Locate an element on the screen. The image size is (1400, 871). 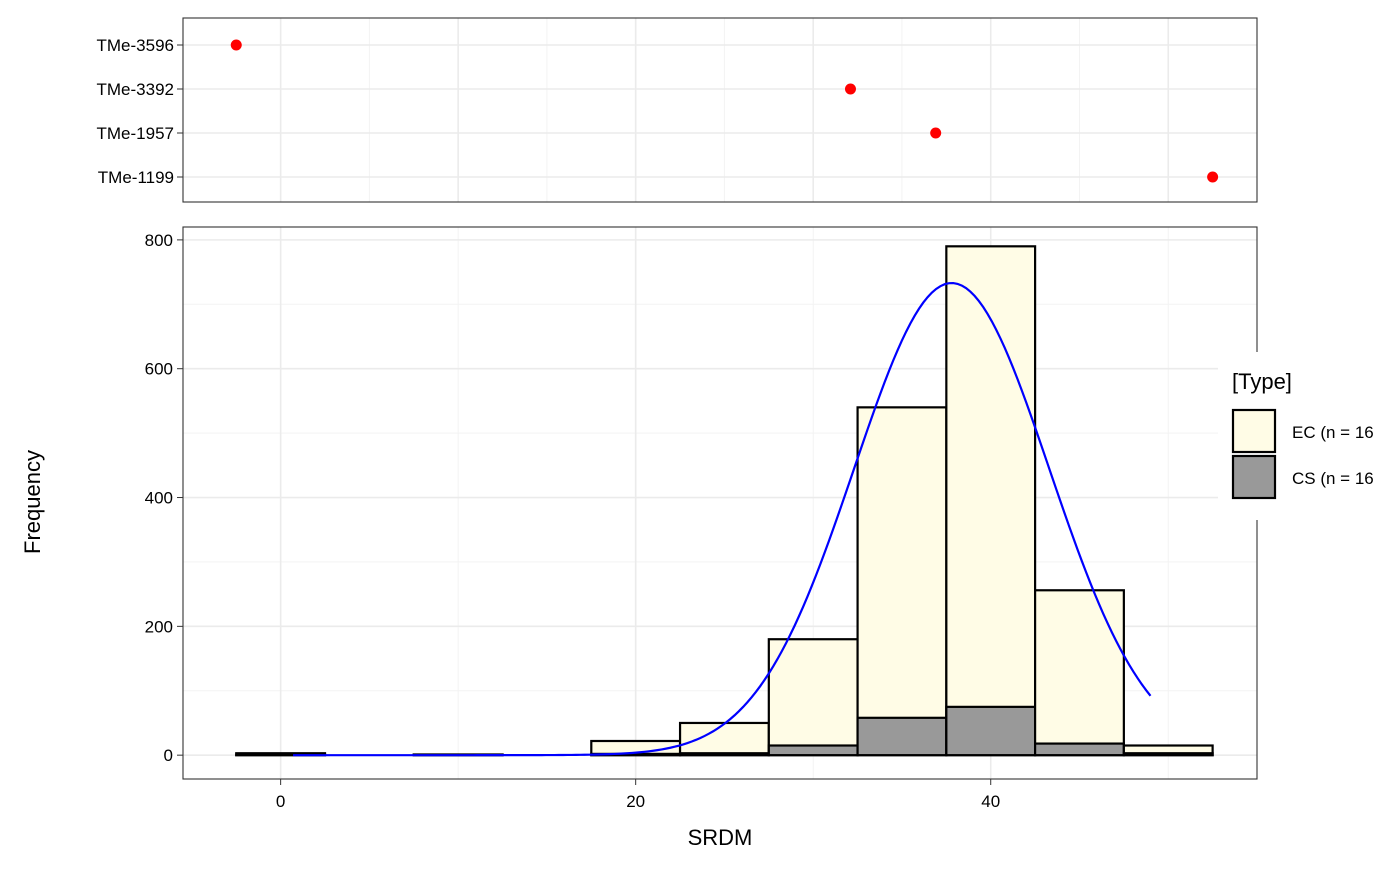
x-axis-title: SRDM is located at coordinates (720, 837).